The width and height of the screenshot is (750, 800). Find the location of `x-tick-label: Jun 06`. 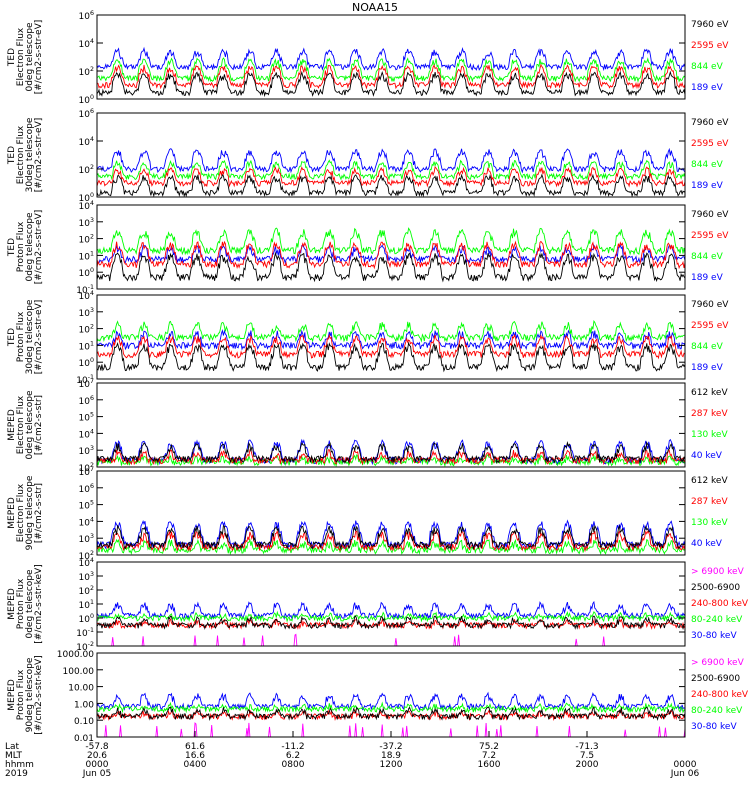

x-tick-label: Jun 06 is located at coordinates (685, 774).